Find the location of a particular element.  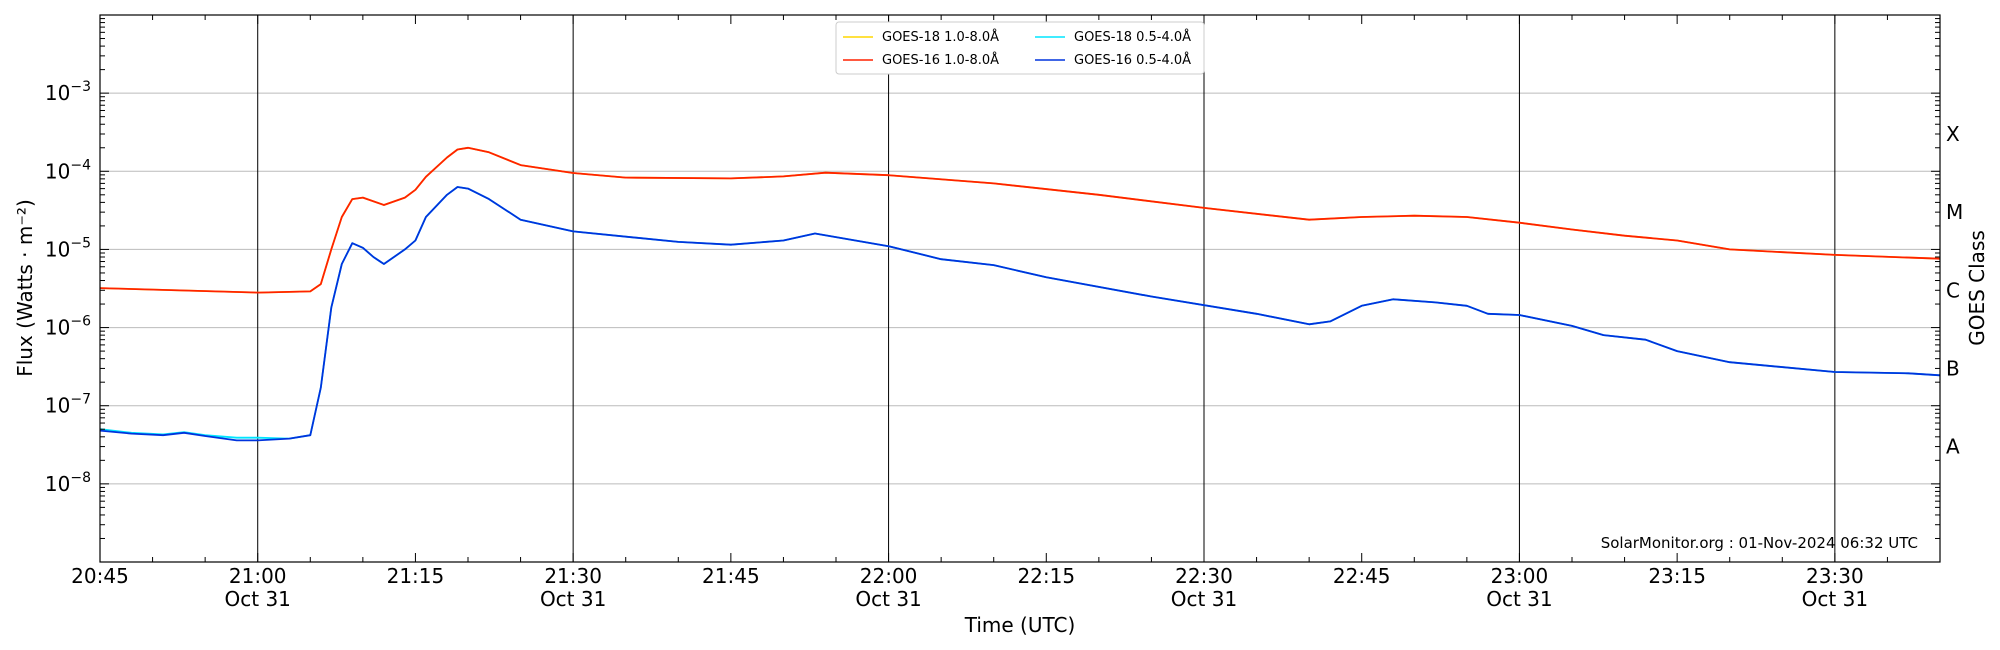

x-axis-title: Time (UTC) is located at coordinates (1020, 625).